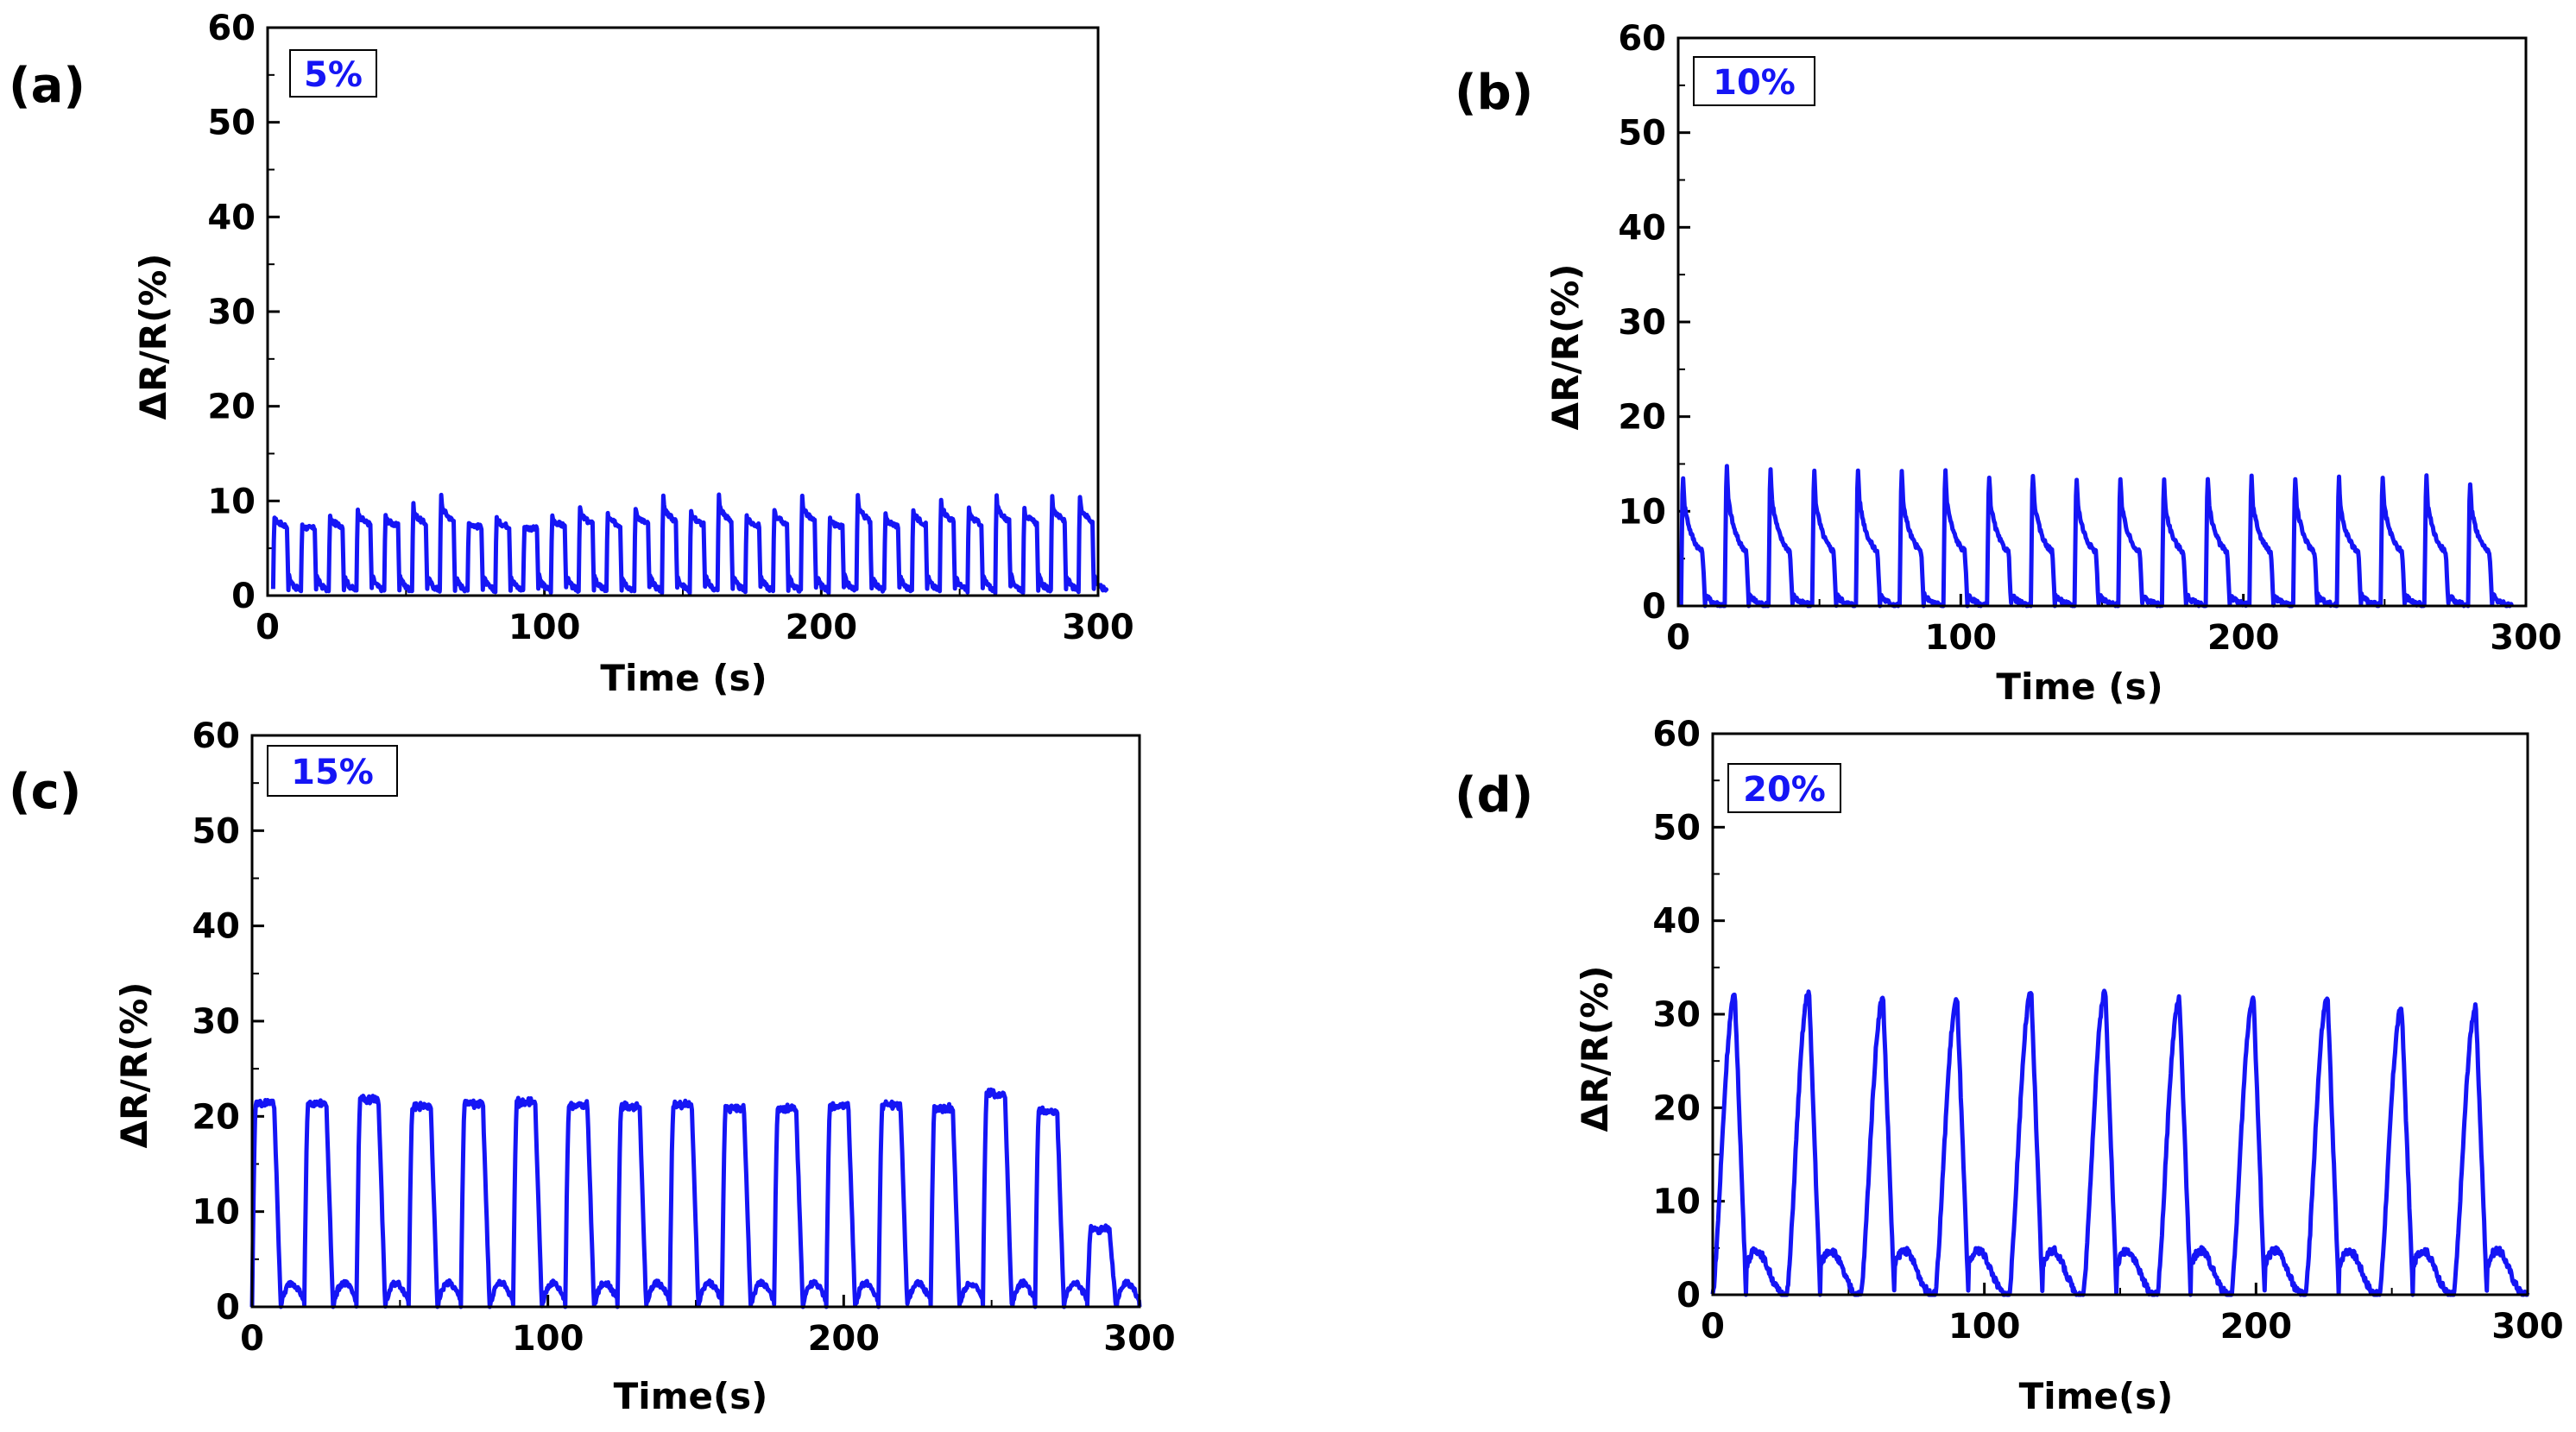  I want to click on legend-box: 20%, so click(1784, 788).